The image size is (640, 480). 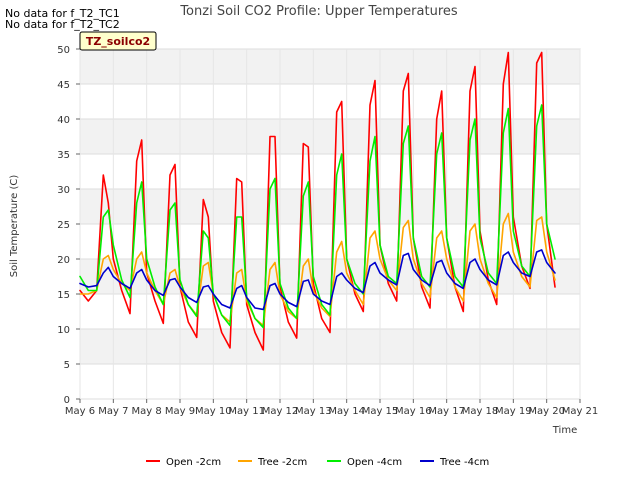 What do you see at coordinates (14, 226) in the screenshot?
I see `y-axis-title: Soil Temperature (C)` at bounding box center [14, 226].